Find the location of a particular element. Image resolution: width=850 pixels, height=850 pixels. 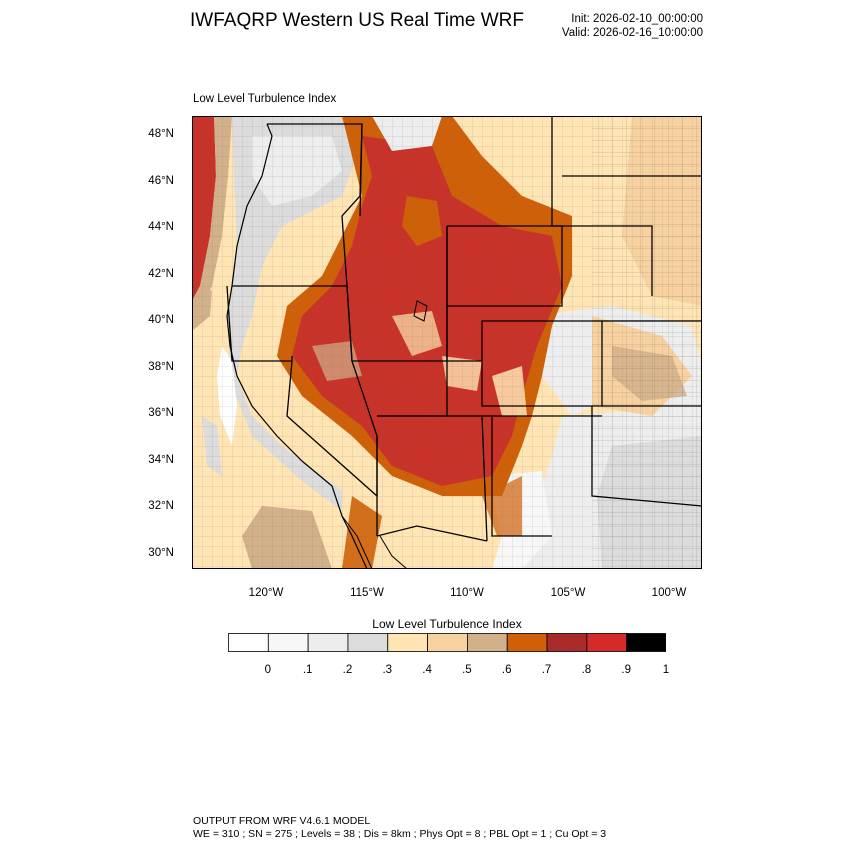

lat-label: 36°N is located at coordinates (161, 413).